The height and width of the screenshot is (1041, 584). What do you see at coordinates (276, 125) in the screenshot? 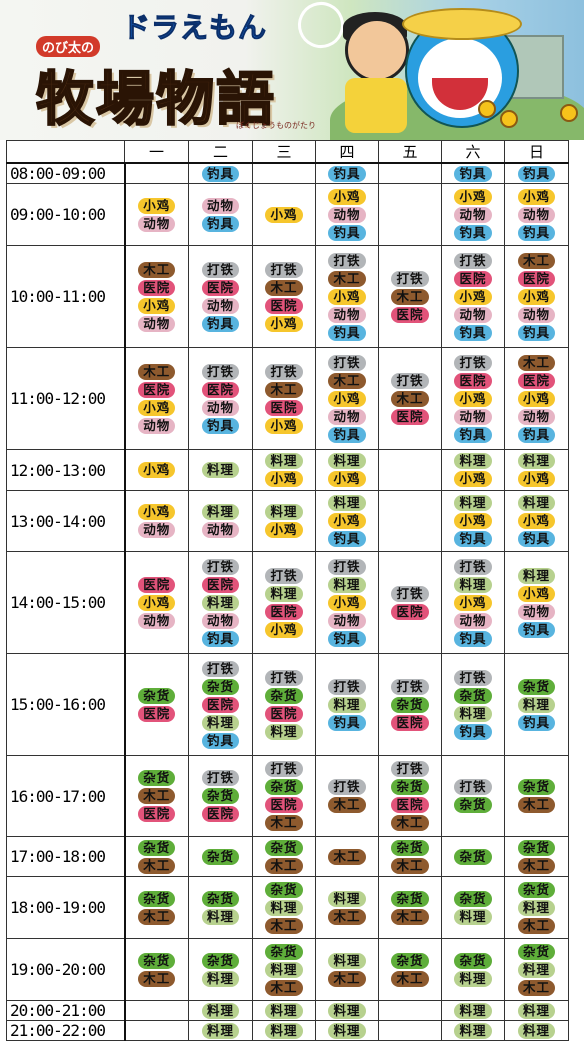
I see `game-title-reading: ぼくじょうものがたり` at bounding box center [276, 125].